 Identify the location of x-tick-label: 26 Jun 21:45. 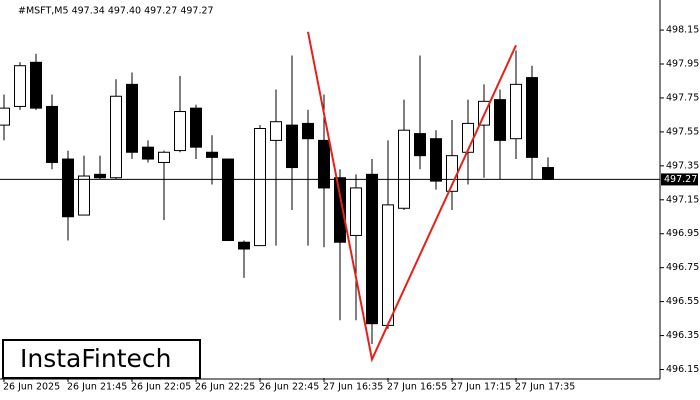
(97, 387).